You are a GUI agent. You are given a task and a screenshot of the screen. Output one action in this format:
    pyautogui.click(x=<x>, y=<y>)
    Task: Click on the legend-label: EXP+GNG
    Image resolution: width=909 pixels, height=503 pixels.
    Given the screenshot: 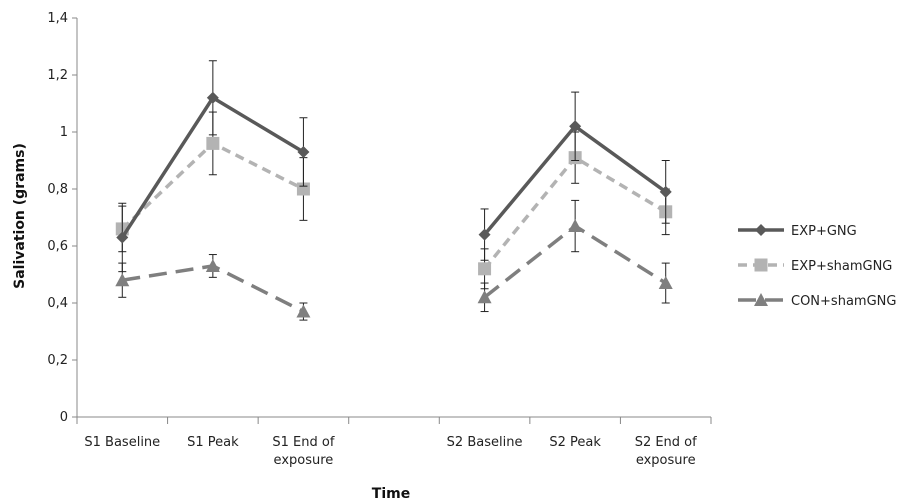 What is the action you would take?
    pyautogui.click(x=824, y=231)
    